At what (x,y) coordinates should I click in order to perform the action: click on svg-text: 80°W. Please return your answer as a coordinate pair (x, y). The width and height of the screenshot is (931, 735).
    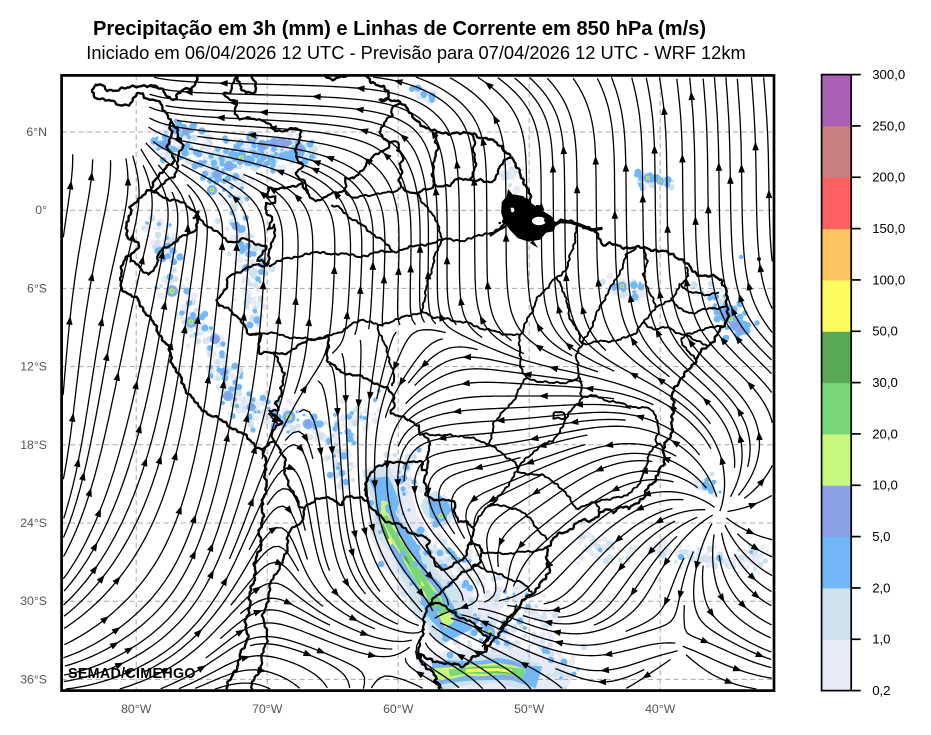
    Looking at the image, I should click on (136, 709).